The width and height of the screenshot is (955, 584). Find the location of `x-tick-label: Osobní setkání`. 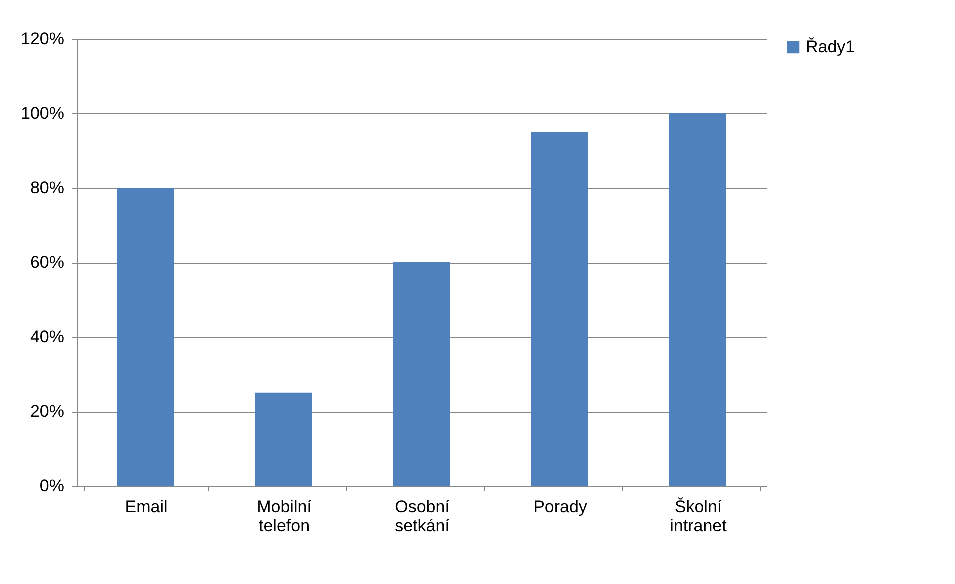

x-tick-label: Osobní setkání is located at coordinates (422, 517).